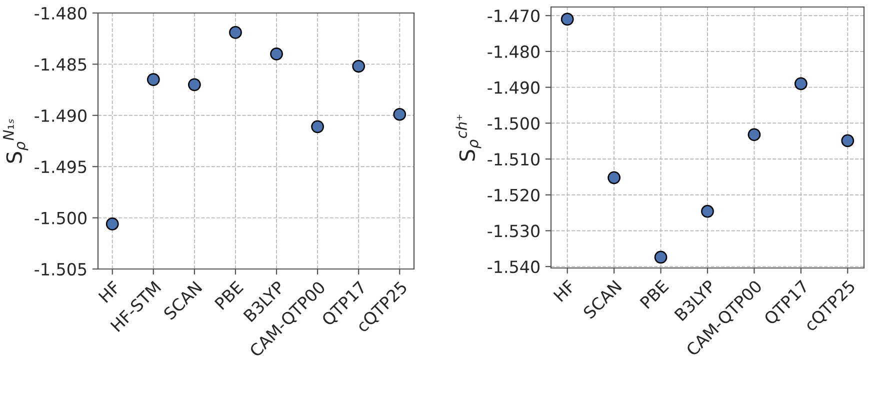 This screenshot has width=880, height=393. What do you see at coordinates (60, 167) in the screenshot?
I see `y-tick-label: -1.495` at bounding box center [60, 167].